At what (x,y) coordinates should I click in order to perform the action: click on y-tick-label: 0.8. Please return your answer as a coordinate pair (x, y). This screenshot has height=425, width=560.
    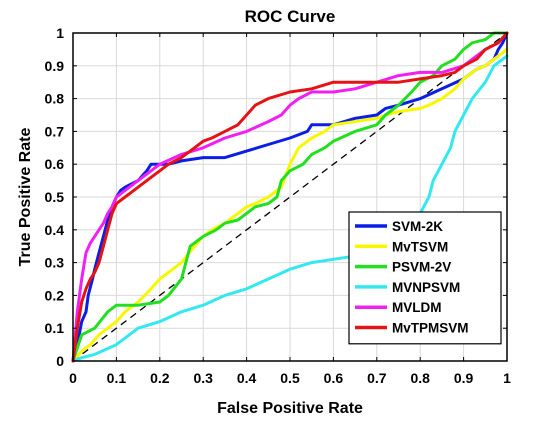
    Looking at the image, I should click on (55, 99).